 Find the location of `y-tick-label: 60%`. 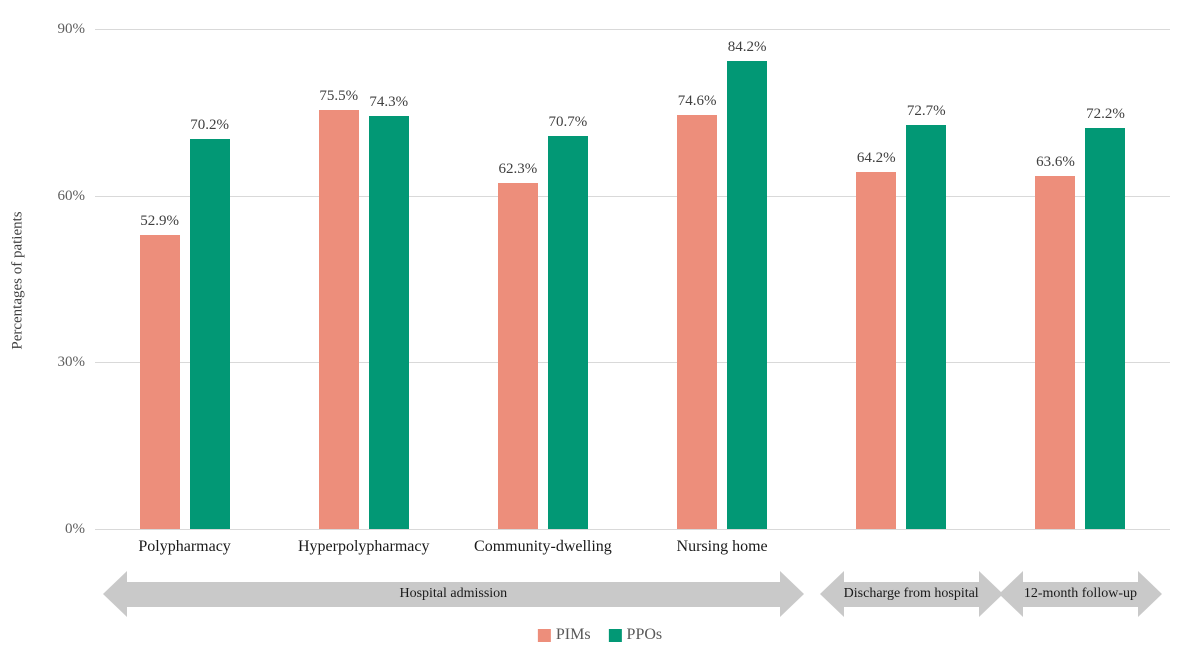

y-tick-label: 60% is located at coordinates (71, 195).